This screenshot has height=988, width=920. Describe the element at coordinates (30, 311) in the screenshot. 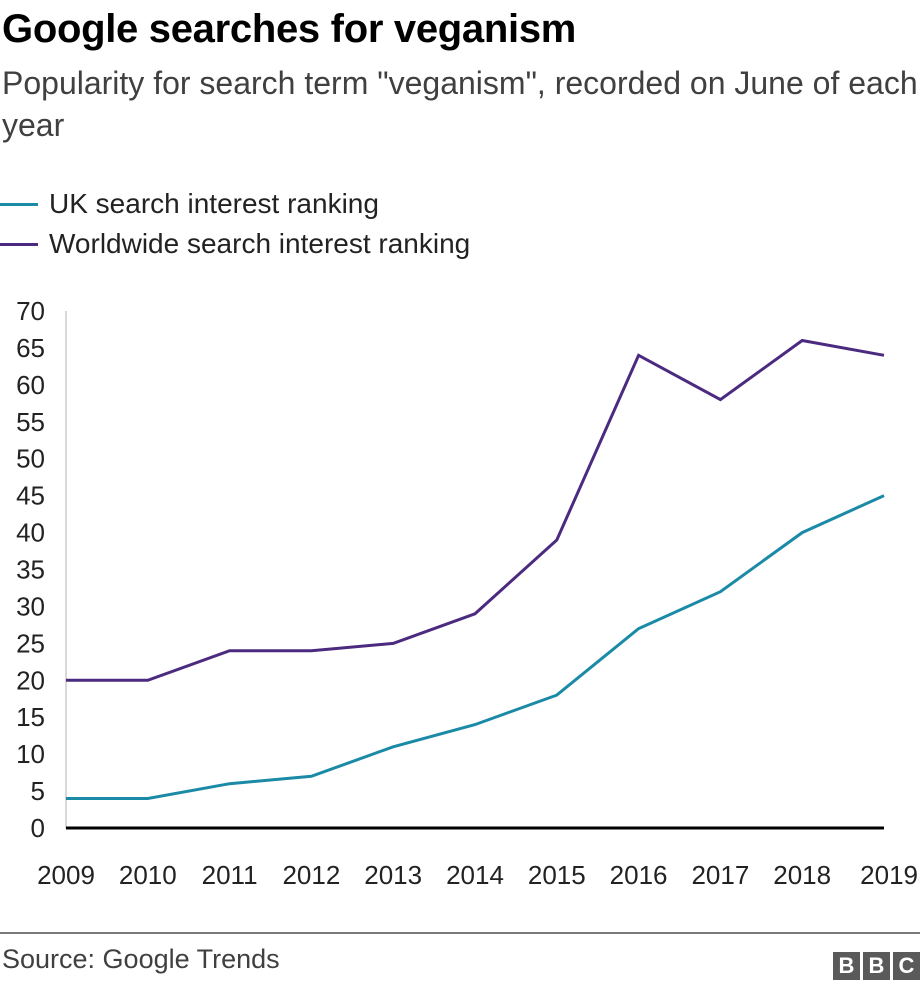

I see `y-tick-label: 70` at that location.